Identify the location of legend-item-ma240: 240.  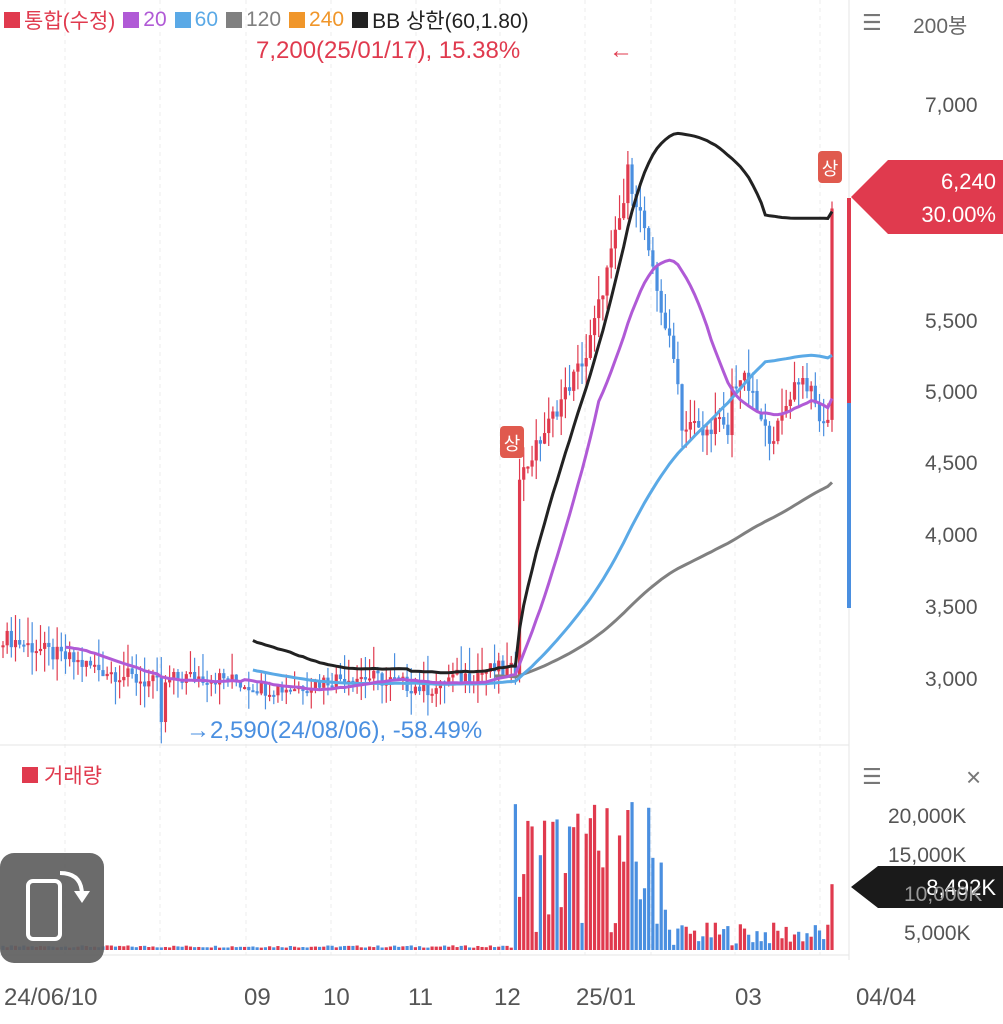
(316, 20).